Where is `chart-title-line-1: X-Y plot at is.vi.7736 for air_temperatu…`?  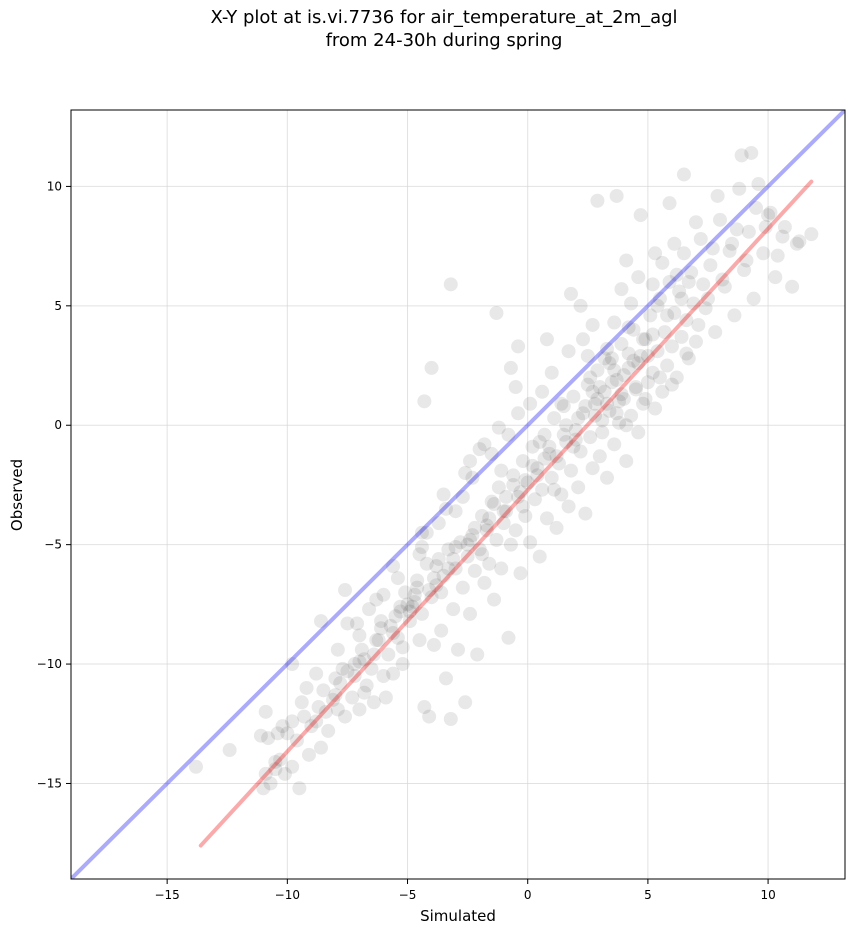 chart-title-line-1: X-Y plot at is.vi.7736 for air_temperatu… is located at coordinates (444, 17).